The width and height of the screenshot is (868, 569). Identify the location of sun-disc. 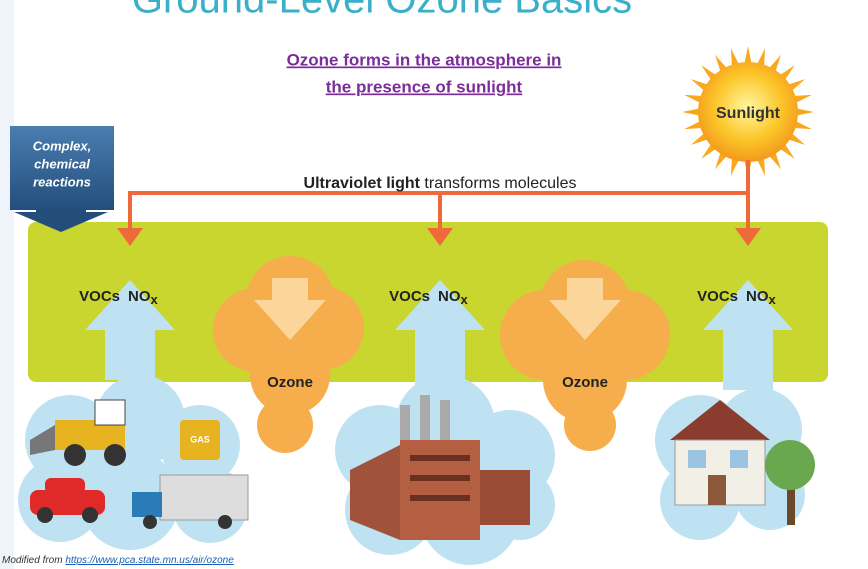
(748, 112).